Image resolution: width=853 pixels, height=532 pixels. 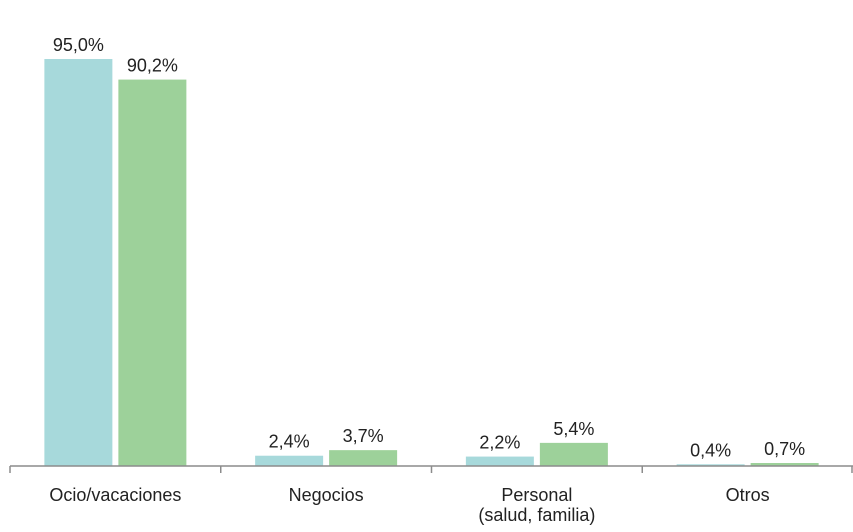 I want to click on category-label-1: Negocios, so click(x=326, y=495).